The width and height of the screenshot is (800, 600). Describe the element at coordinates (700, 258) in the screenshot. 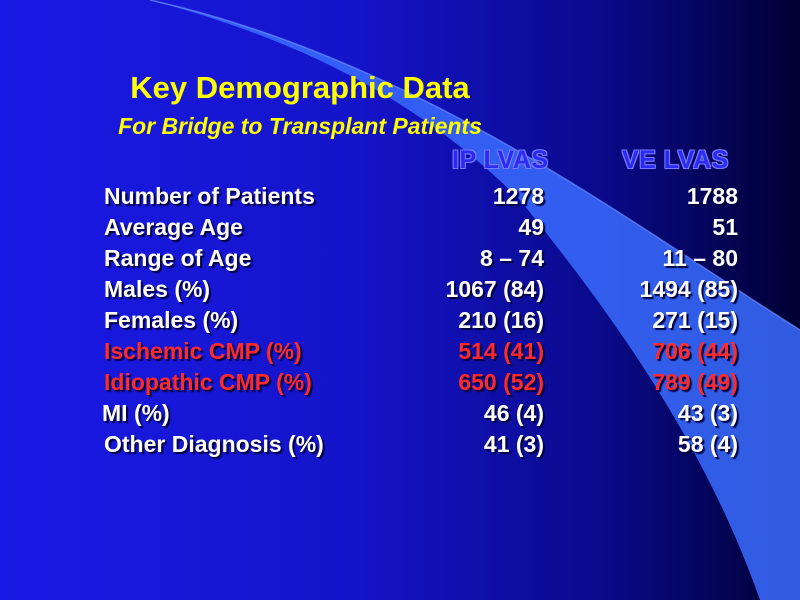

I see `ve-lvas-value: 11 – 80` at that location.